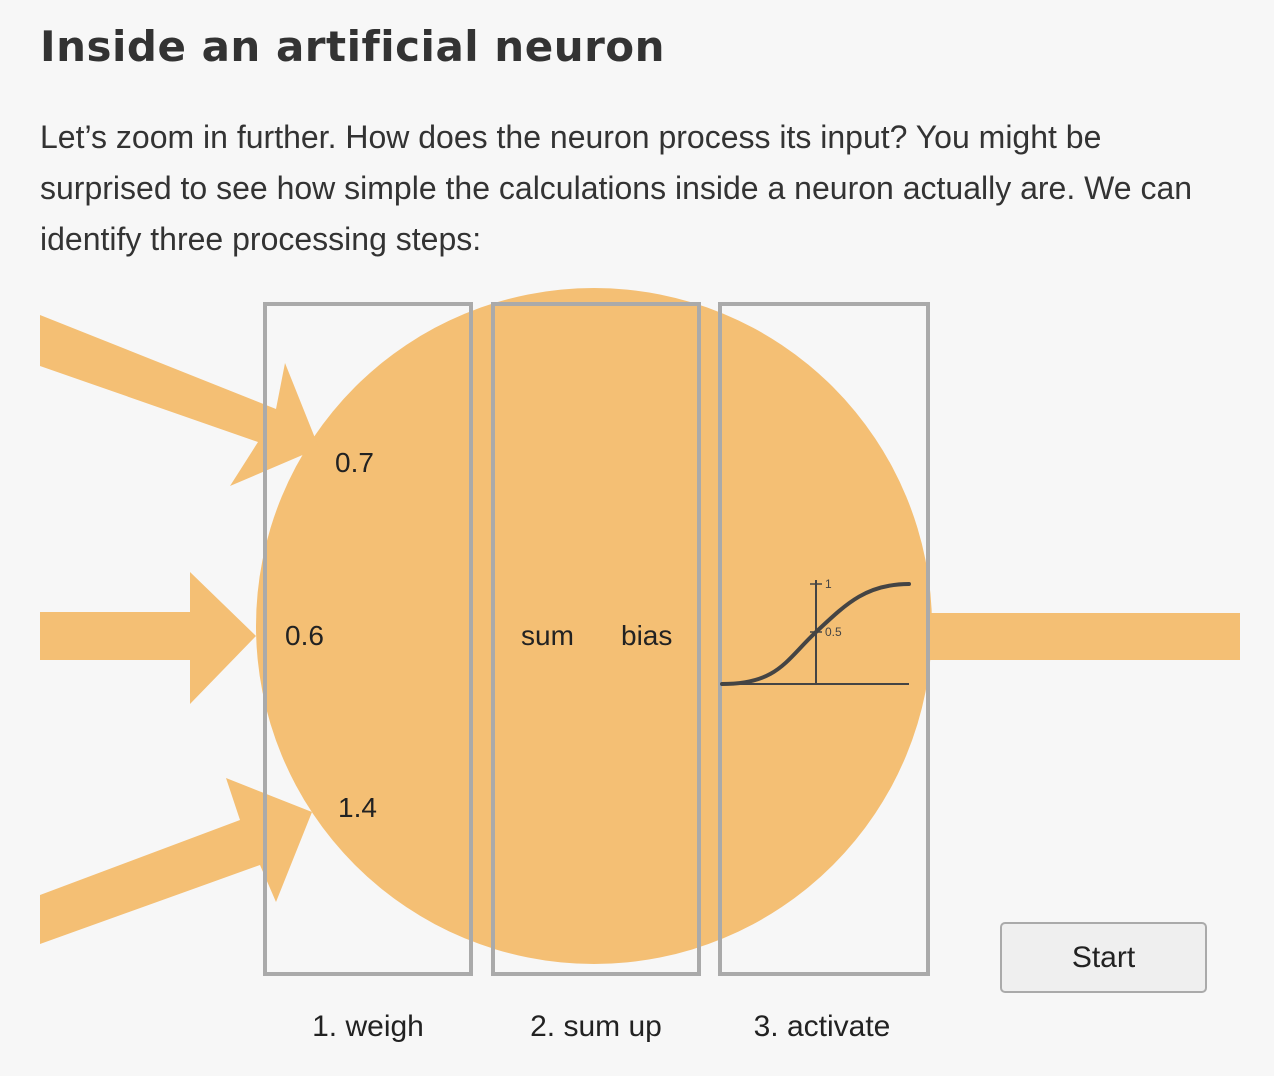 The image size is (1274, 1076). I want to click on step-label-activate: 3. activate, so click(822, 1026).